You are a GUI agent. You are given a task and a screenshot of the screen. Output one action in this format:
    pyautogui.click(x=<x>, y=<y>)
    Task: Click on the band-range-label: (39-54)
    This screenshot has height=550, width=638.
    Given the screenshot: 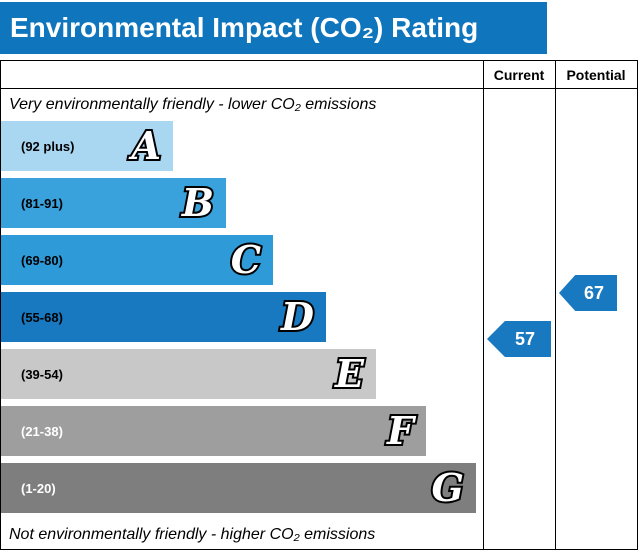 What is the action you would take?
    pyautogui.click(x=42, y=374)
    